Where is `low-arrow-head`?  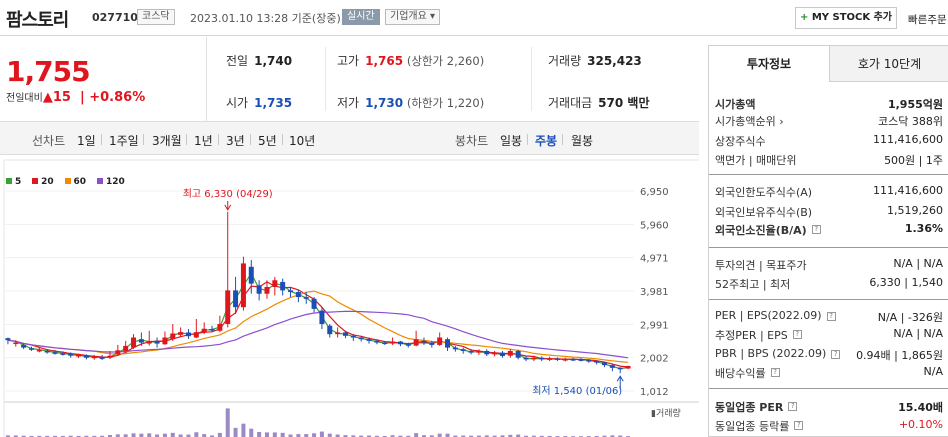 low-arrow-head is located at coordinates (620, 378).